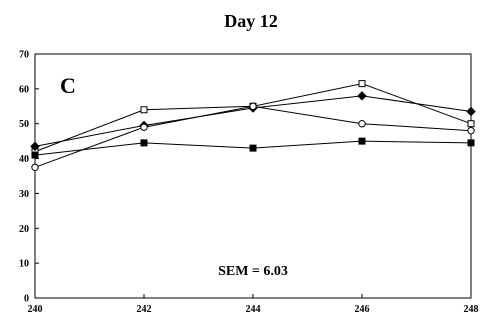 The width and height of the screenshot is (480, 325). I want to click on panel-label: C, so click(68, 85).